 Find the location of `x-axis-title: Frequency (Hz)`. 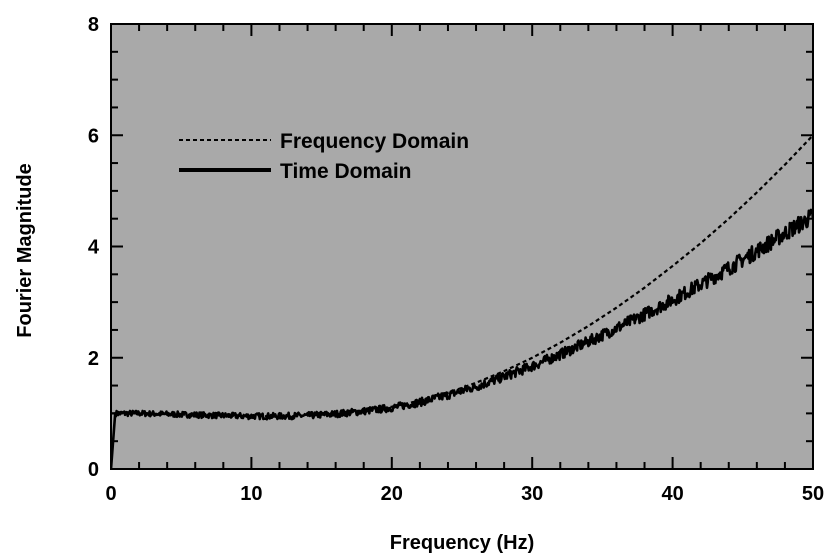

x-axis-title: Frequency (Hz) is located at coordinates (462, 543).